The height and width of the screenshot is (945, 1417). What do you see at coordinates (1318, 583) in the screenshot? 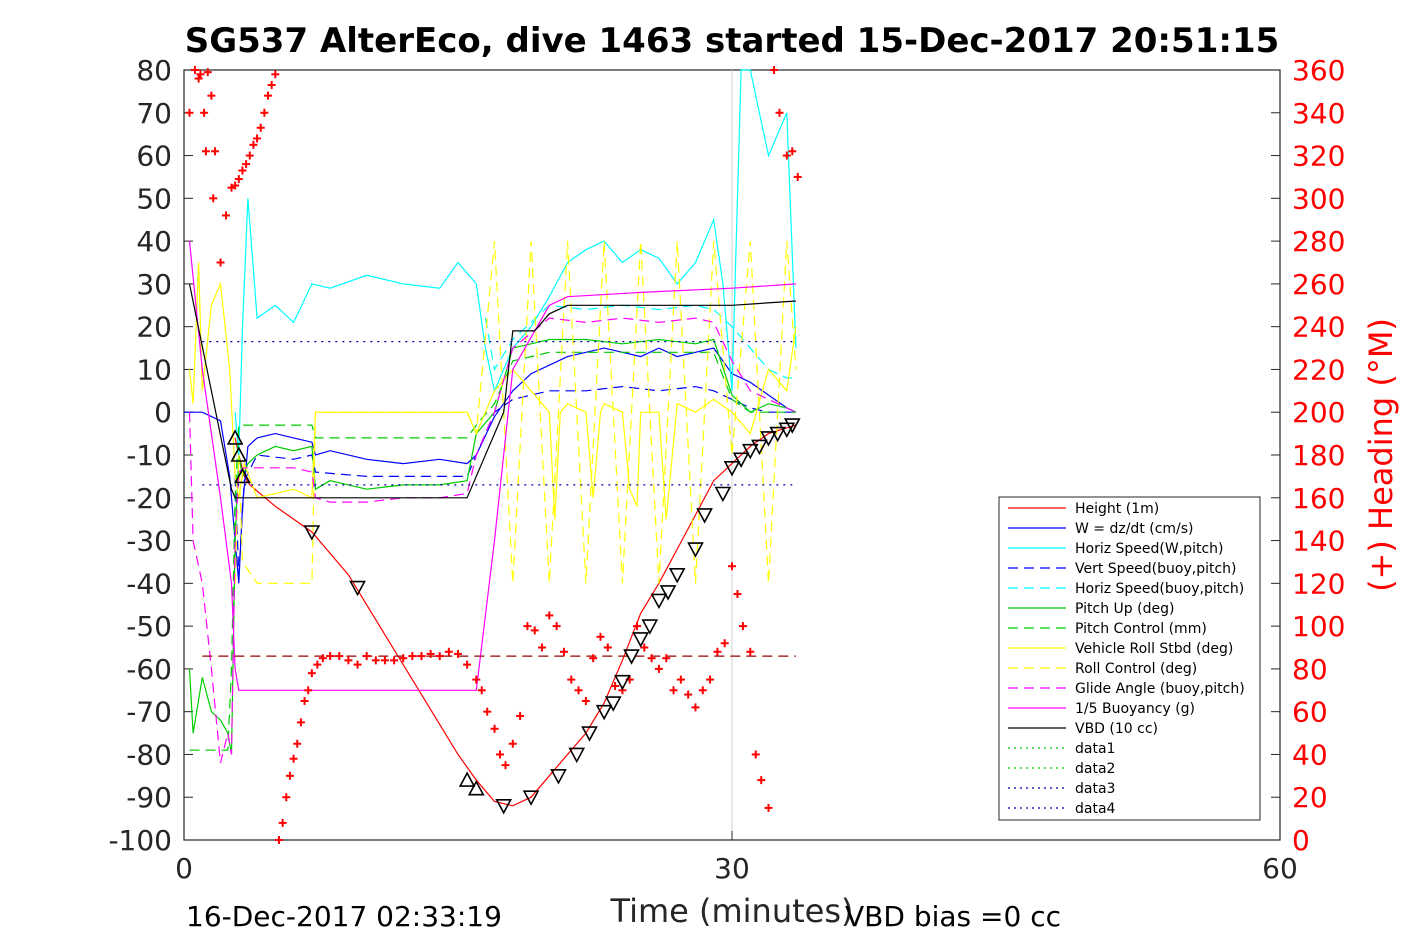
I see `y-right-tick-label: 120` at bounding box center [1318, 583].